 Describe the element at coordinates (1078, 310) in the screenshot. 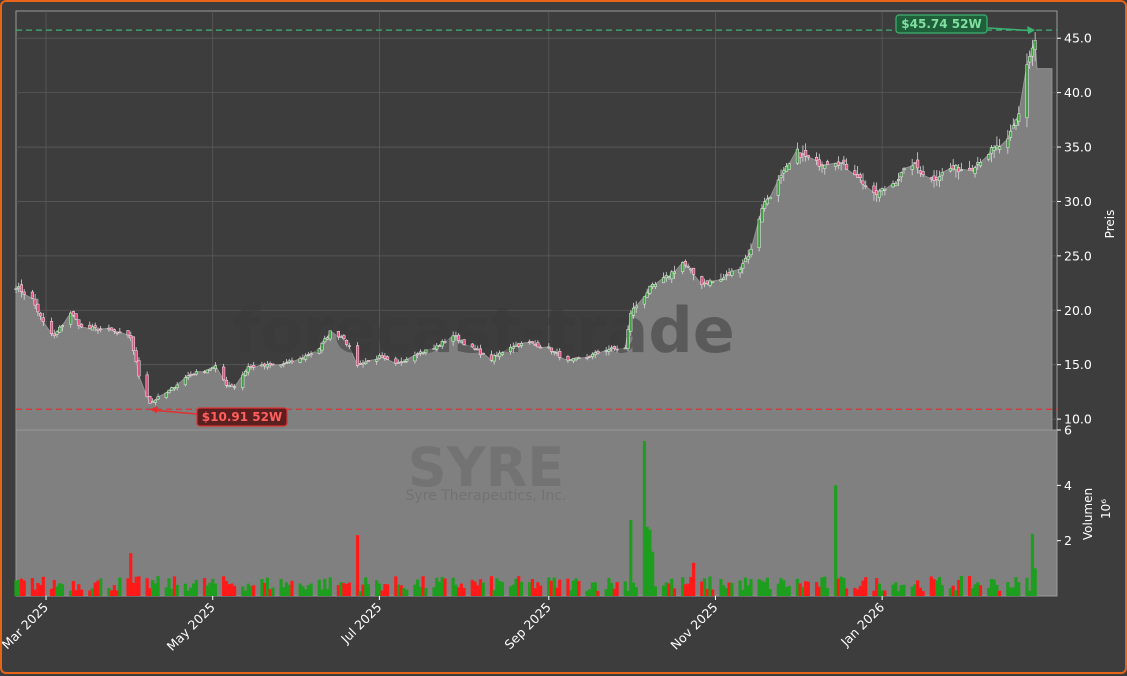

I see `price-tick-label: 20.0` at that location.